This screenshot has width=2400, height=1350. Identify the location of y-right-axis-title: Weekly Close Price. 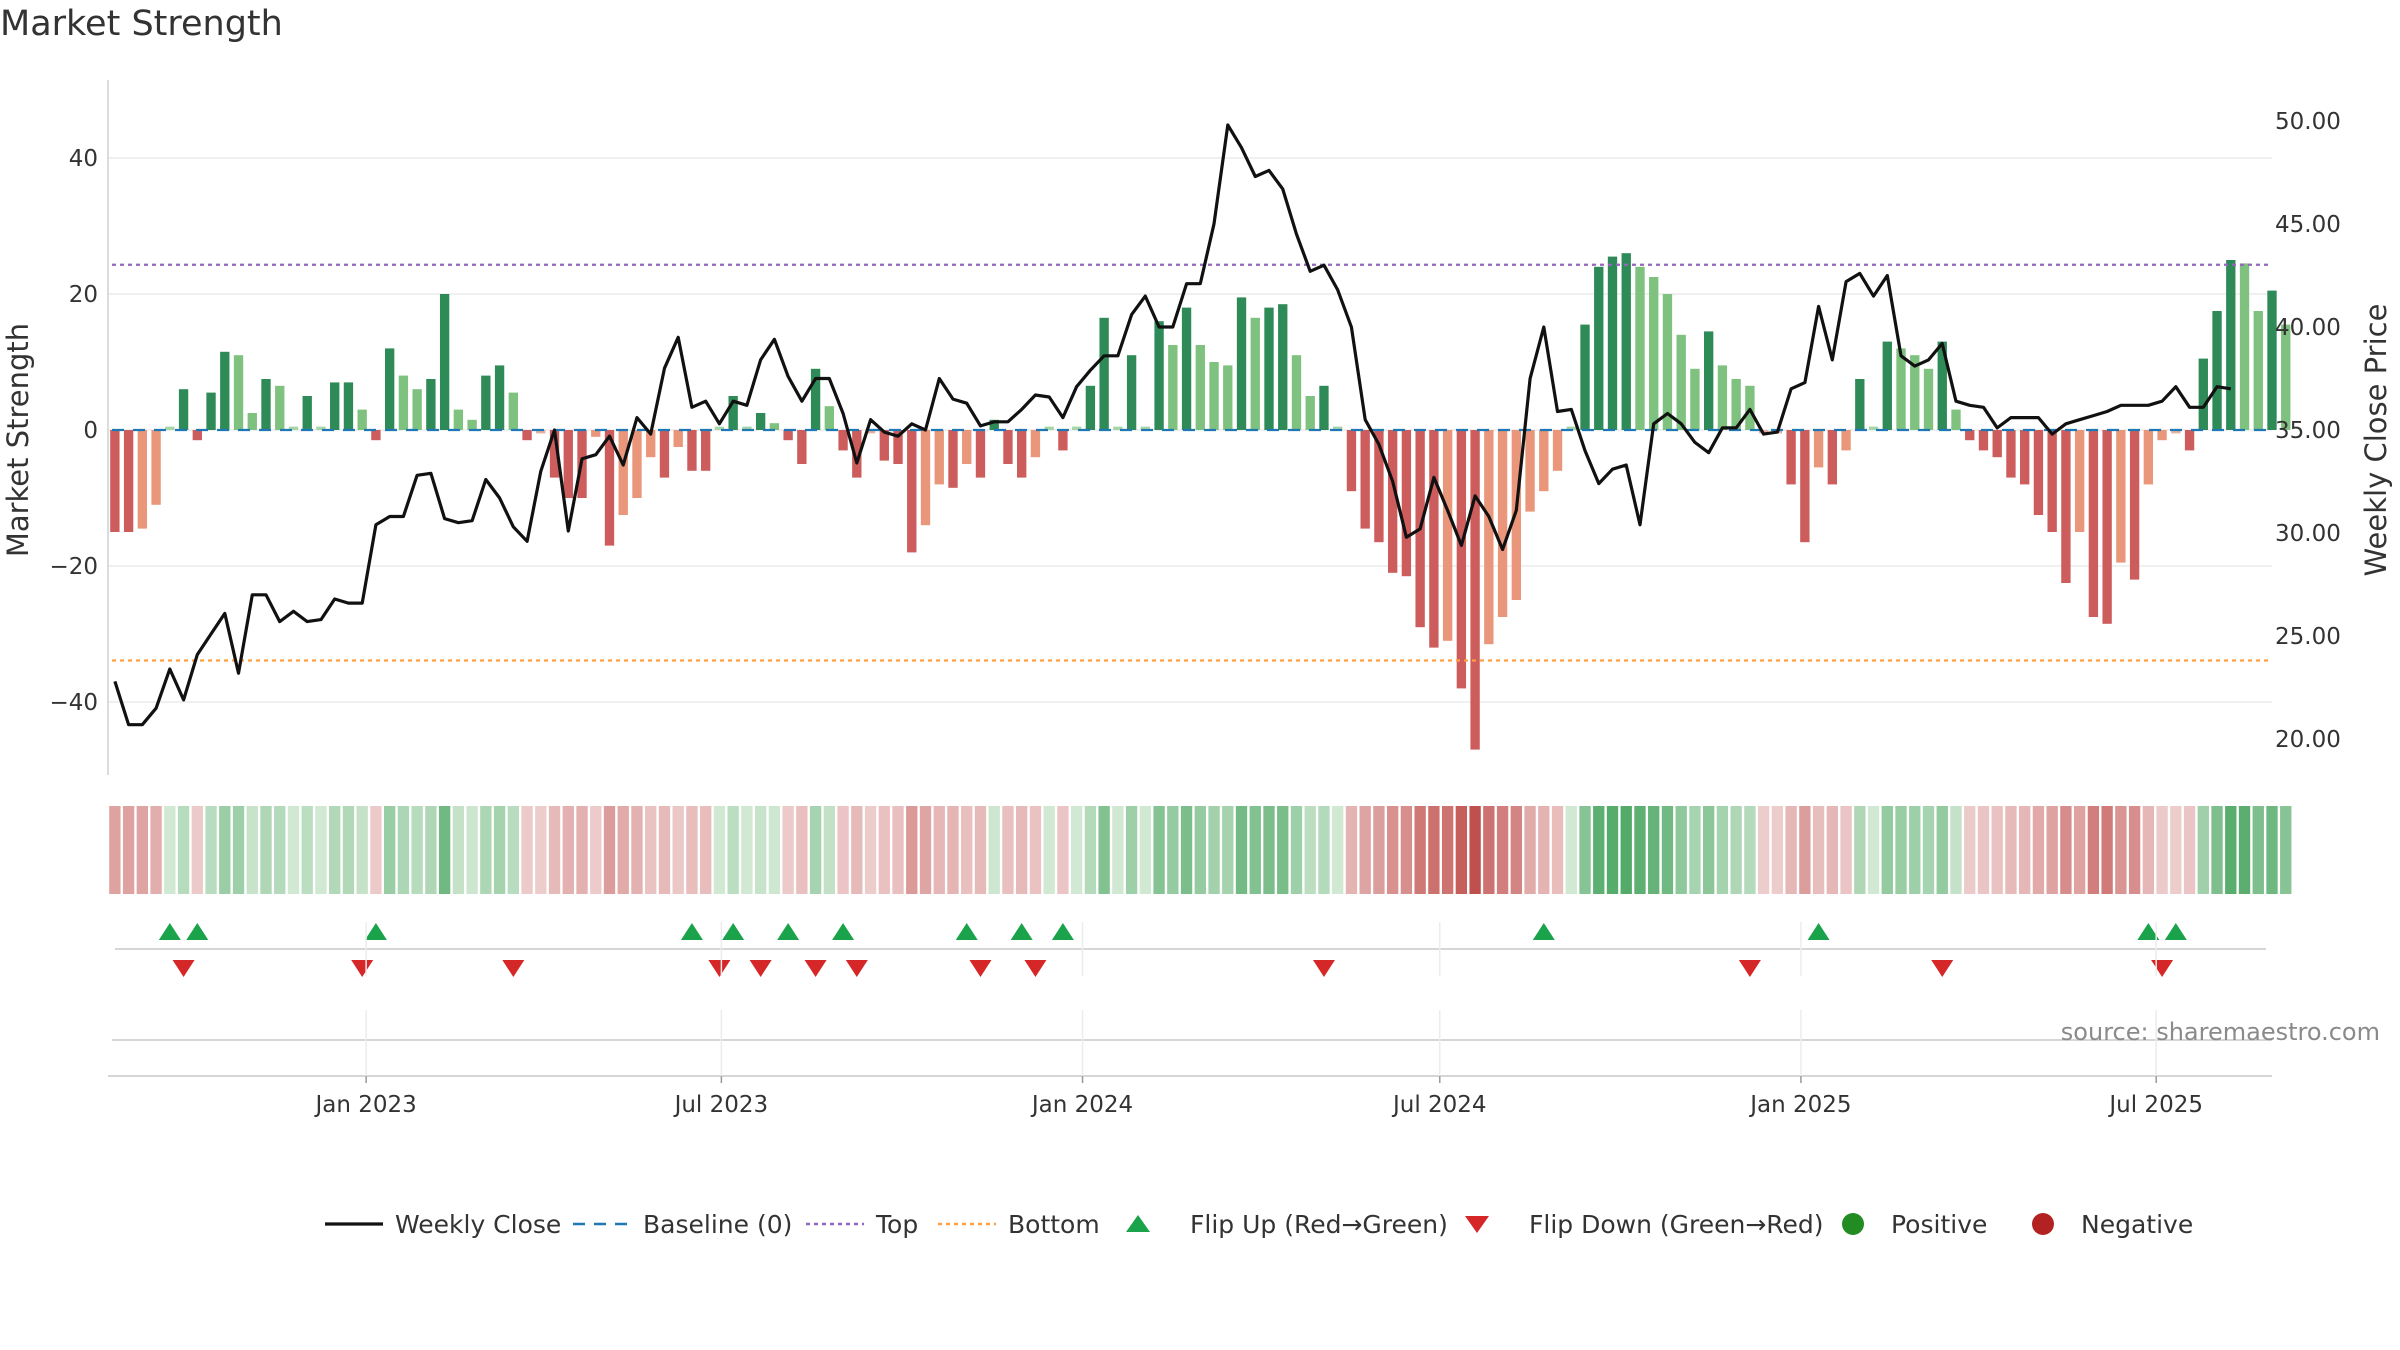
(2376, 440).